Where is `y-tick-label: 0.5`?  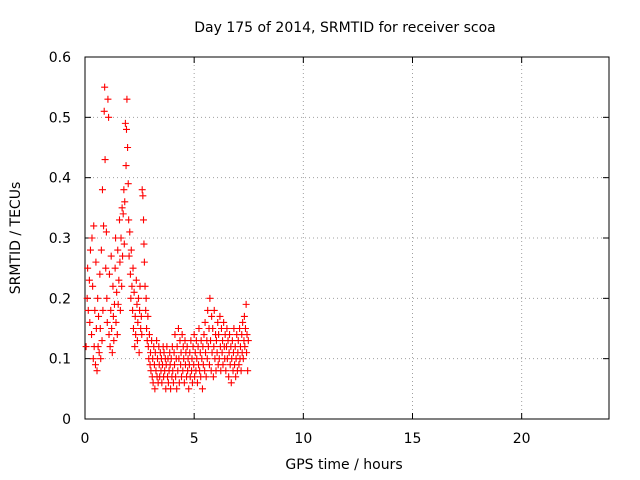 y-tick-label: 0.5 is located at coordinates (60, 118).